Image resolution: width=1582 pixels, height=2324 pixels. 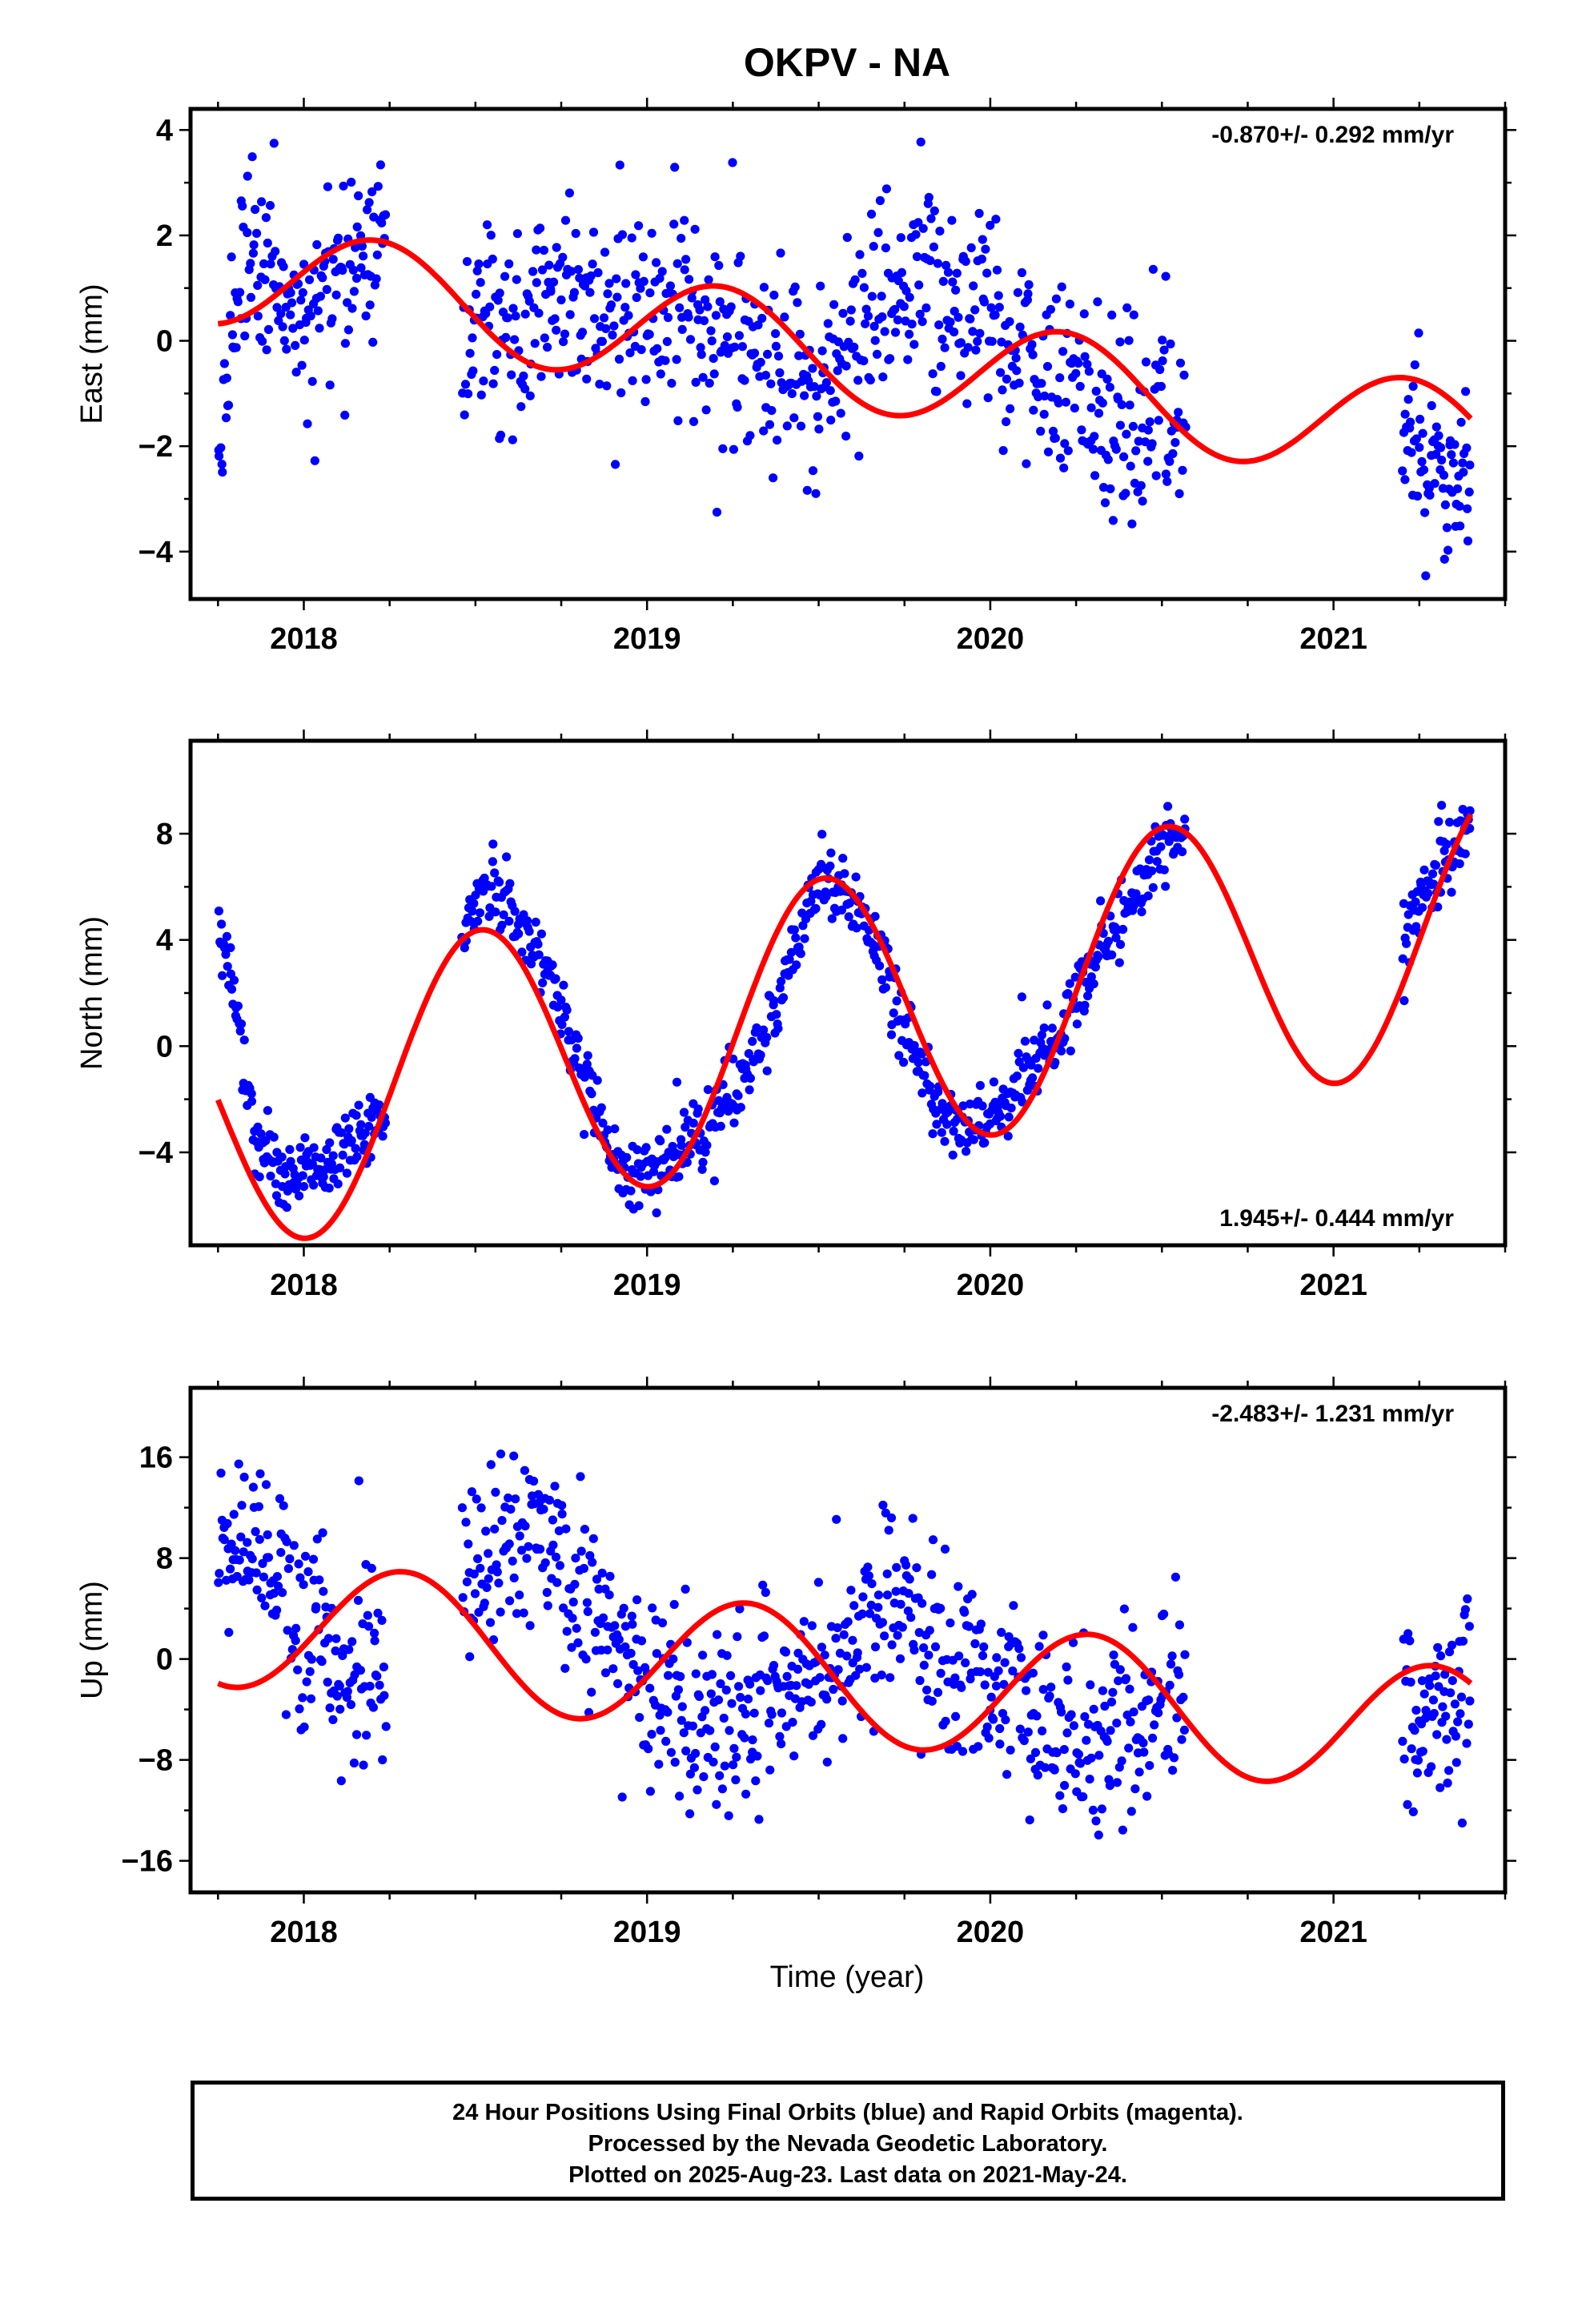 What do you see at coordinates (647, 1932) in the screenshot?
I see `x-tick-label: 2019` at bounding box center [647, 1932].